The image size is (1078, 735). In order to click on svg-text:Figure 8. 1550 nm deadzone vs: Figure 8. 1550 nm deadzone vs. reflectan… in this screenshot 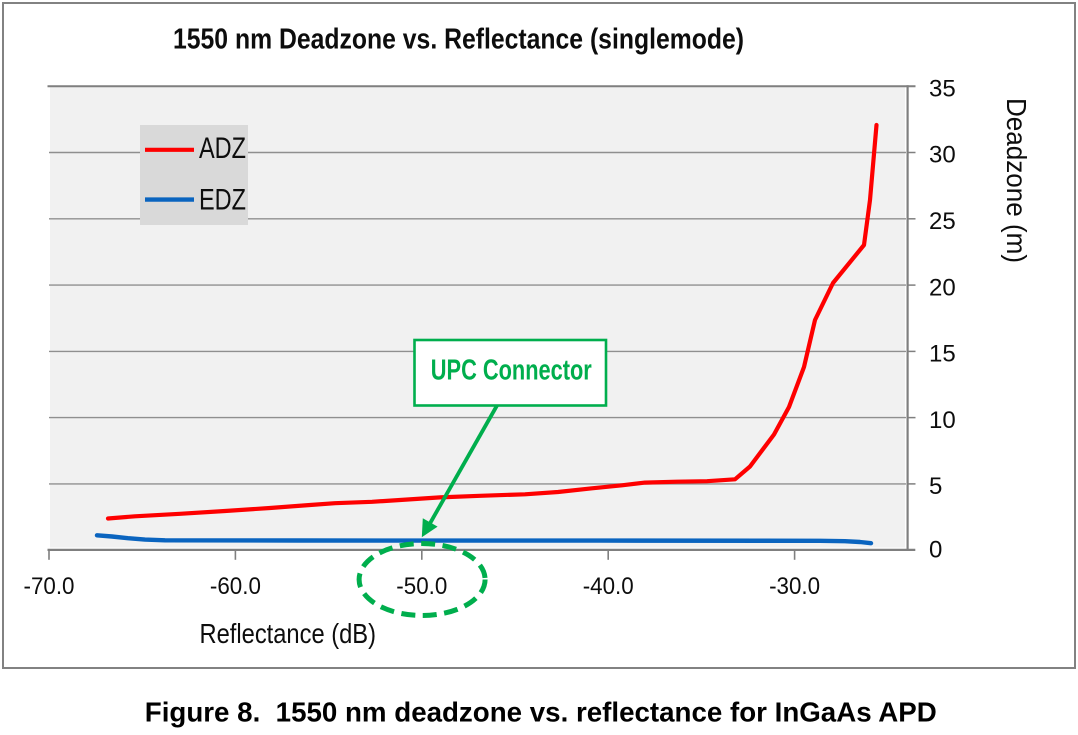, I will do `click(541, 712)`.